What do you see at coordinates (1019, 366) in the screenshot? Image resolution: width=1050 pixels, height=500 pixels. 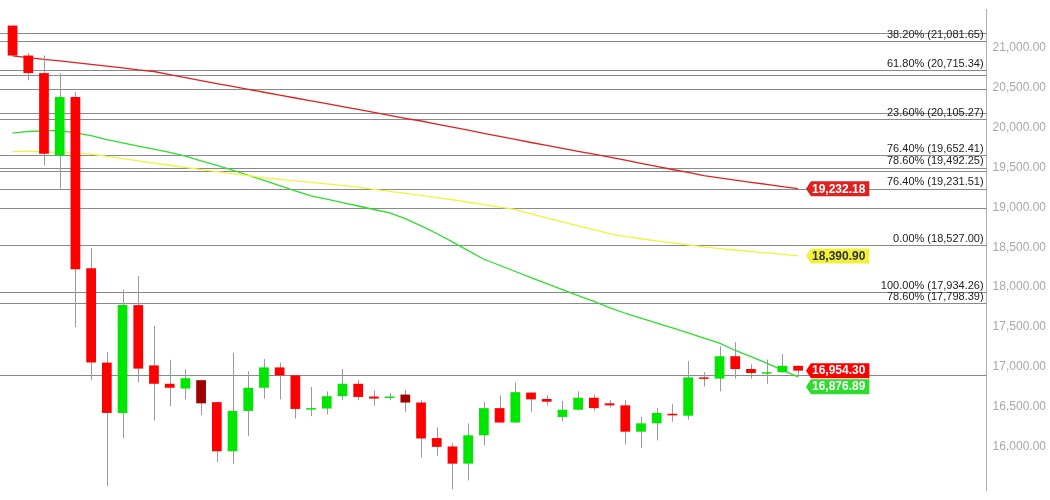 I see `y-tick-label: 17,000.00` at bounding box center [1019, 366].